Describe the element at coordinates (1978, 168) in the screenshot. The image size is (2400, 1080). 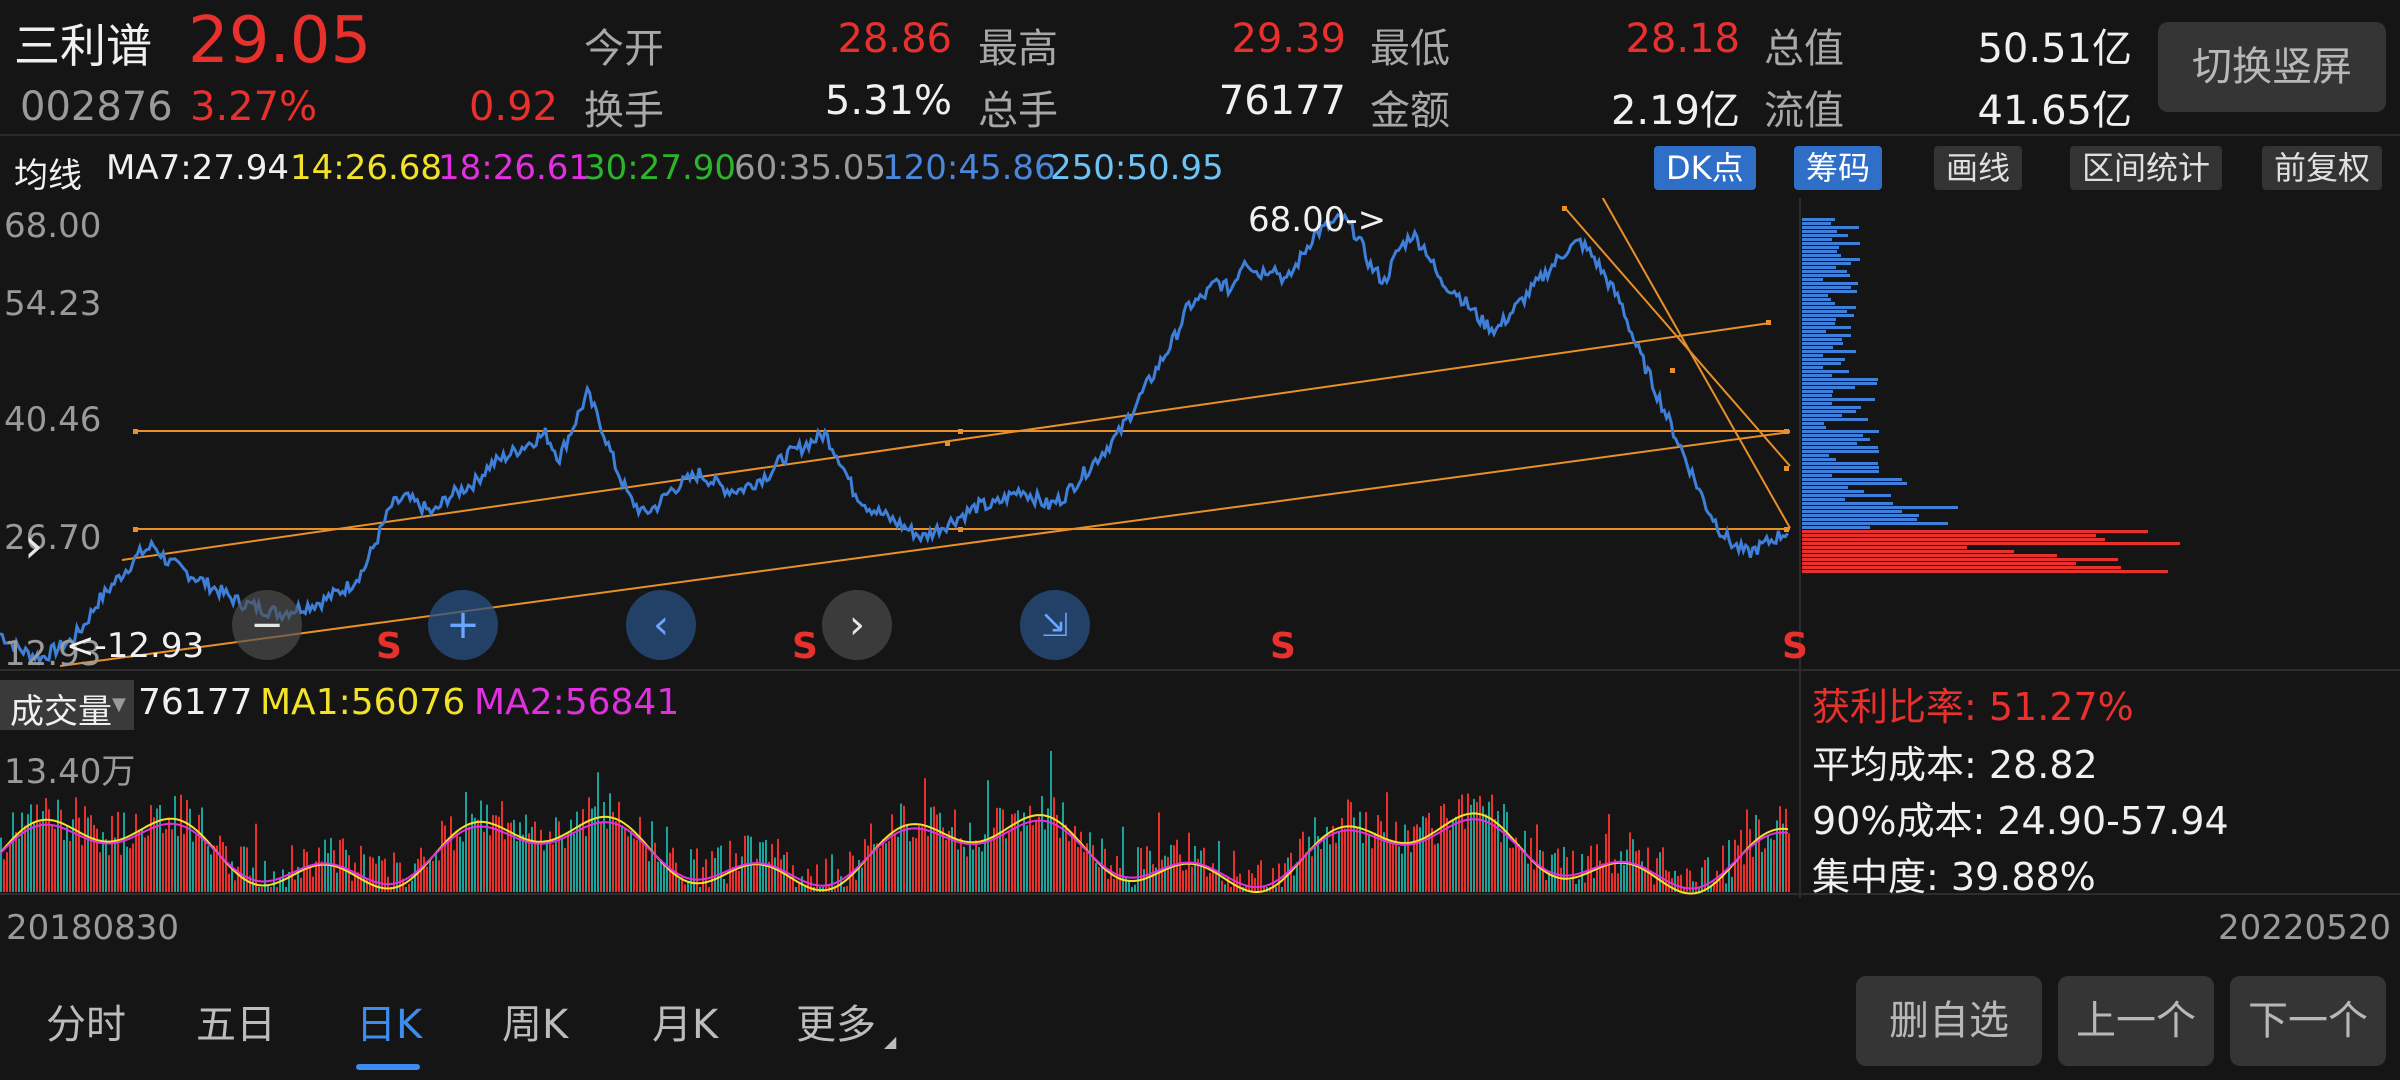
I see `draw-line-button: 画线` at that location.